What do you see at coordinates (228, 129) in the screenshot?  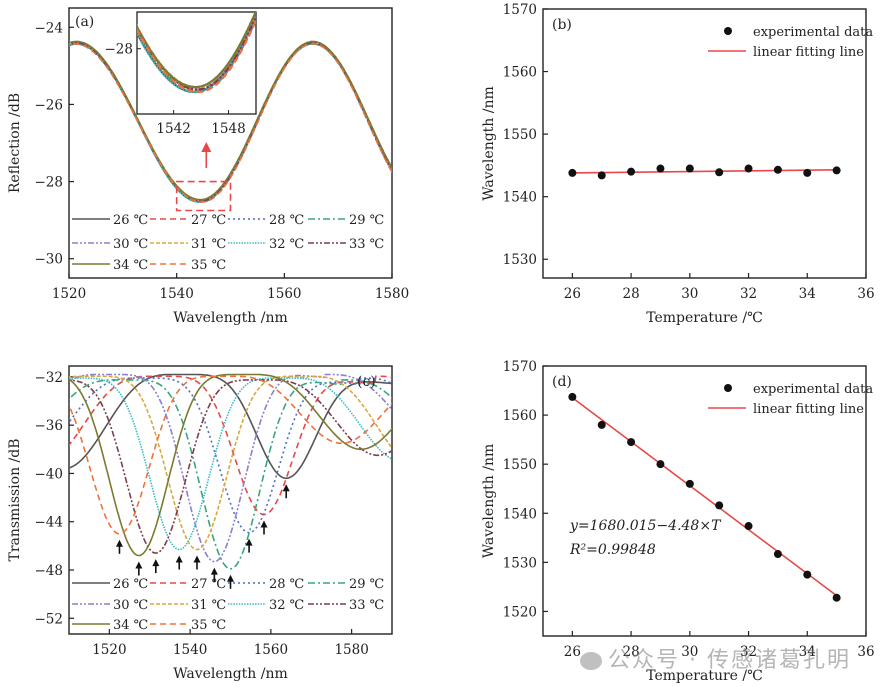 I see `inset-x-tick-label: 1548` at bounding box center [228, 129].